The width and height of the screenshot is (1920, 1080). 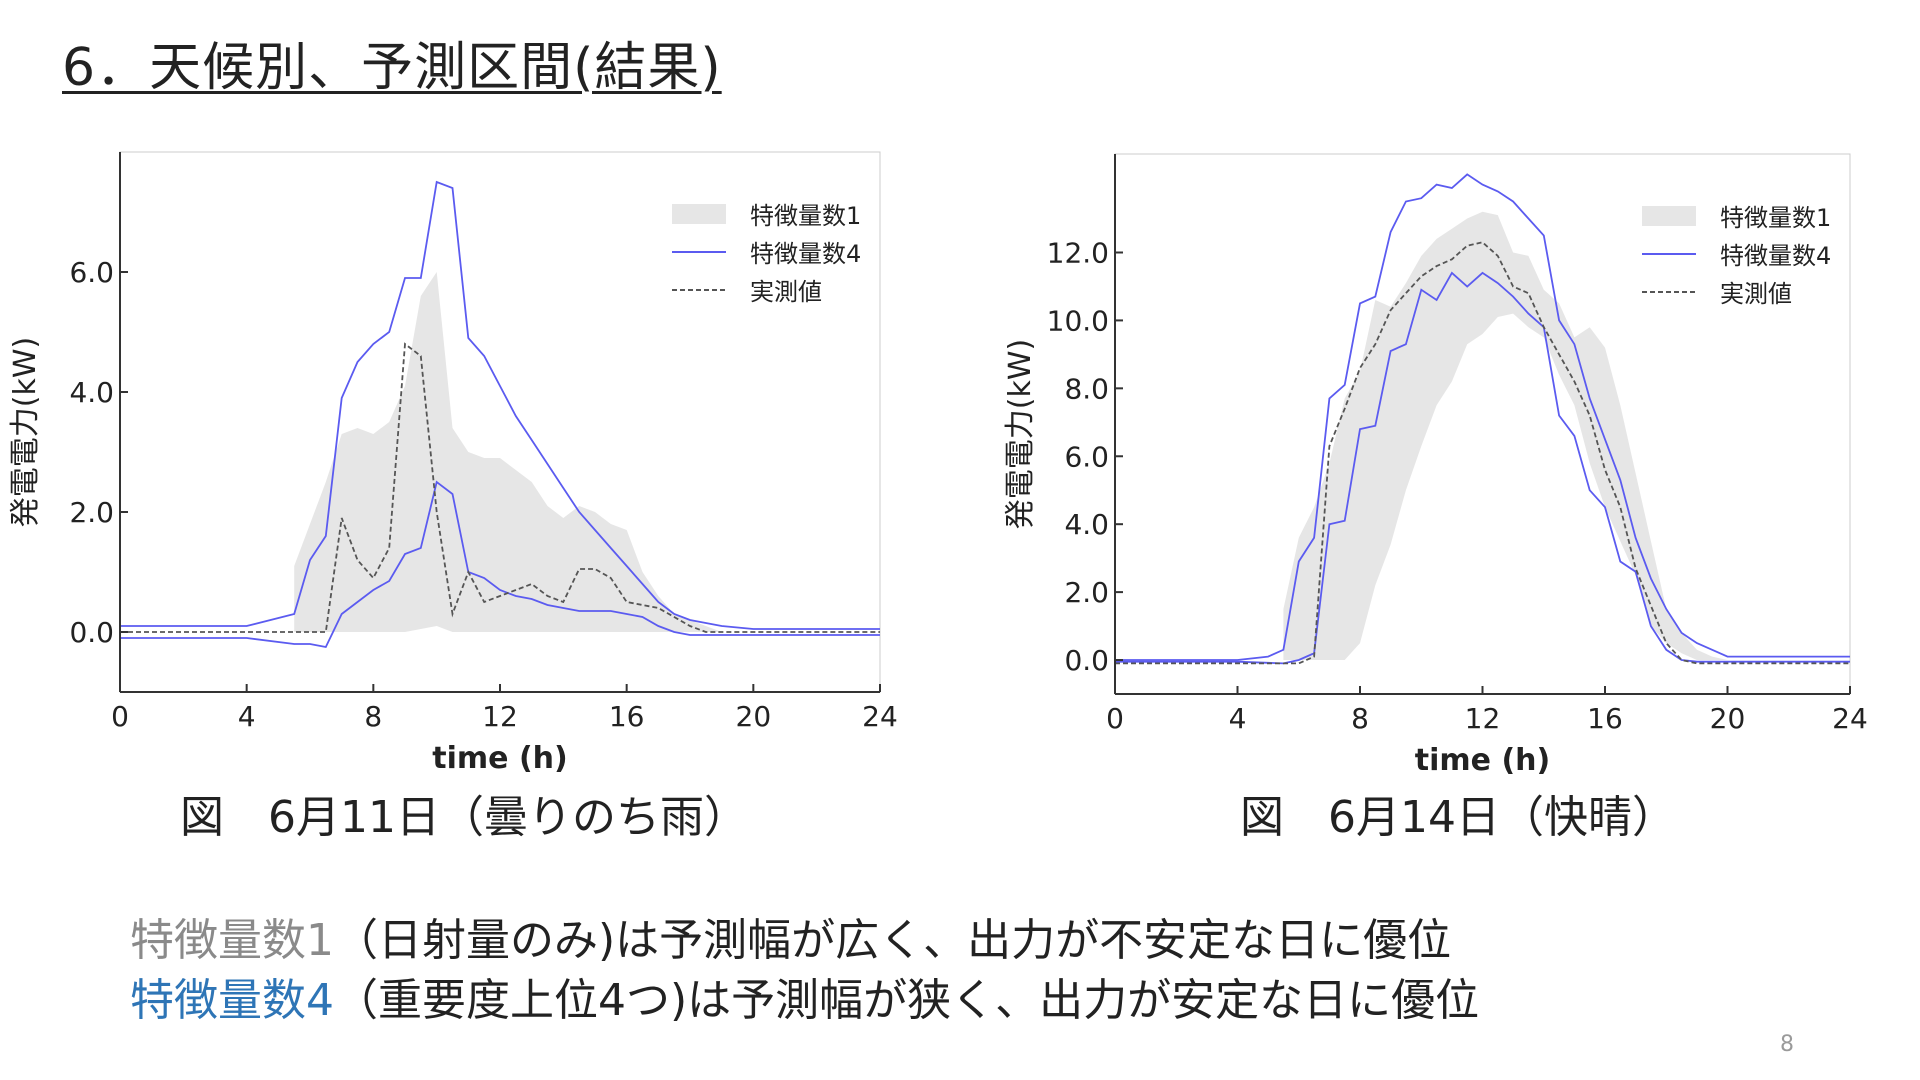 I want to click on caption-june-11: 図 6月11日（曇りのち雨）, so click(x=464, y=817).